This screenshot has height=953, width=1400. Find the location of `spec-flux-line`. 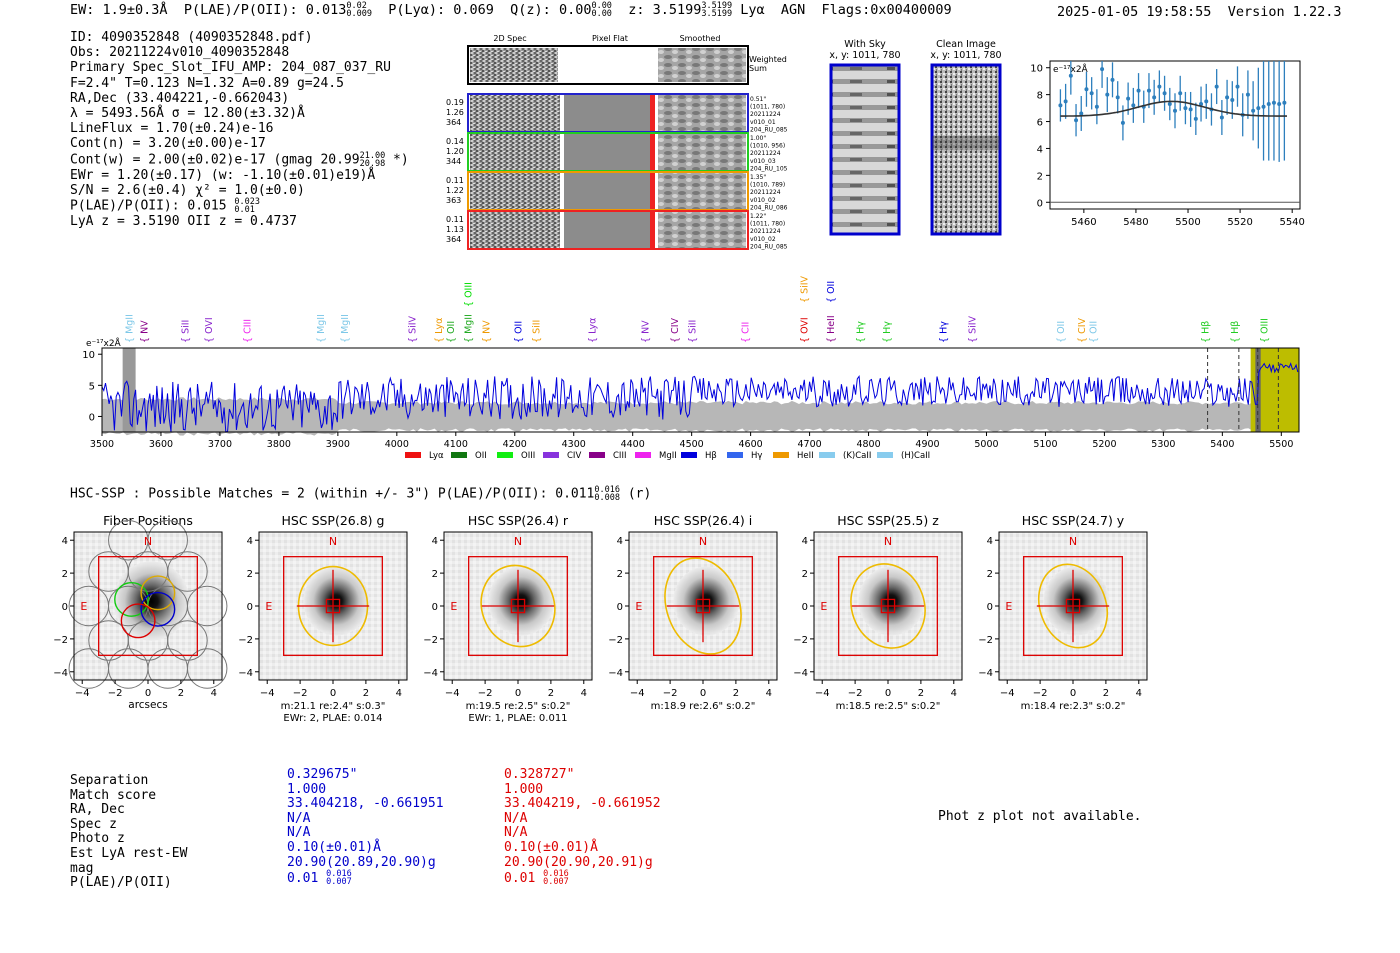

spec-flux-line is located at coordinates (700, 397).